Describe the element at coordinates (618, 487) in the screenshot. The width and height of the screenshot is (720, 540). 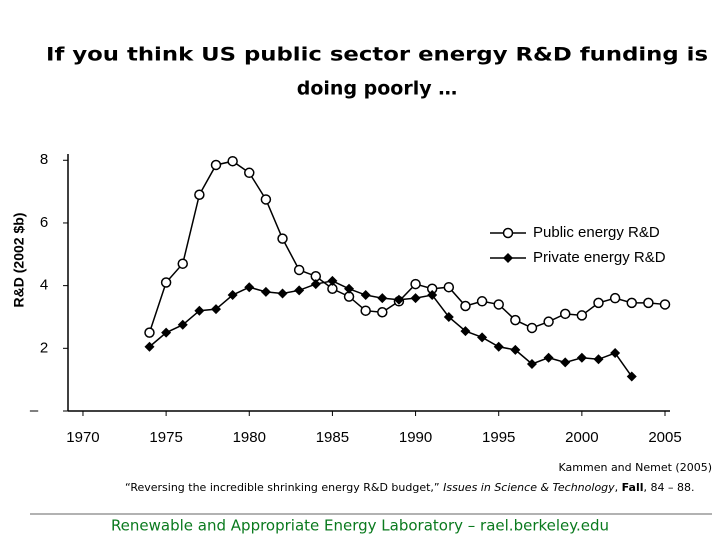
I see `citation-part: ,` at that location.